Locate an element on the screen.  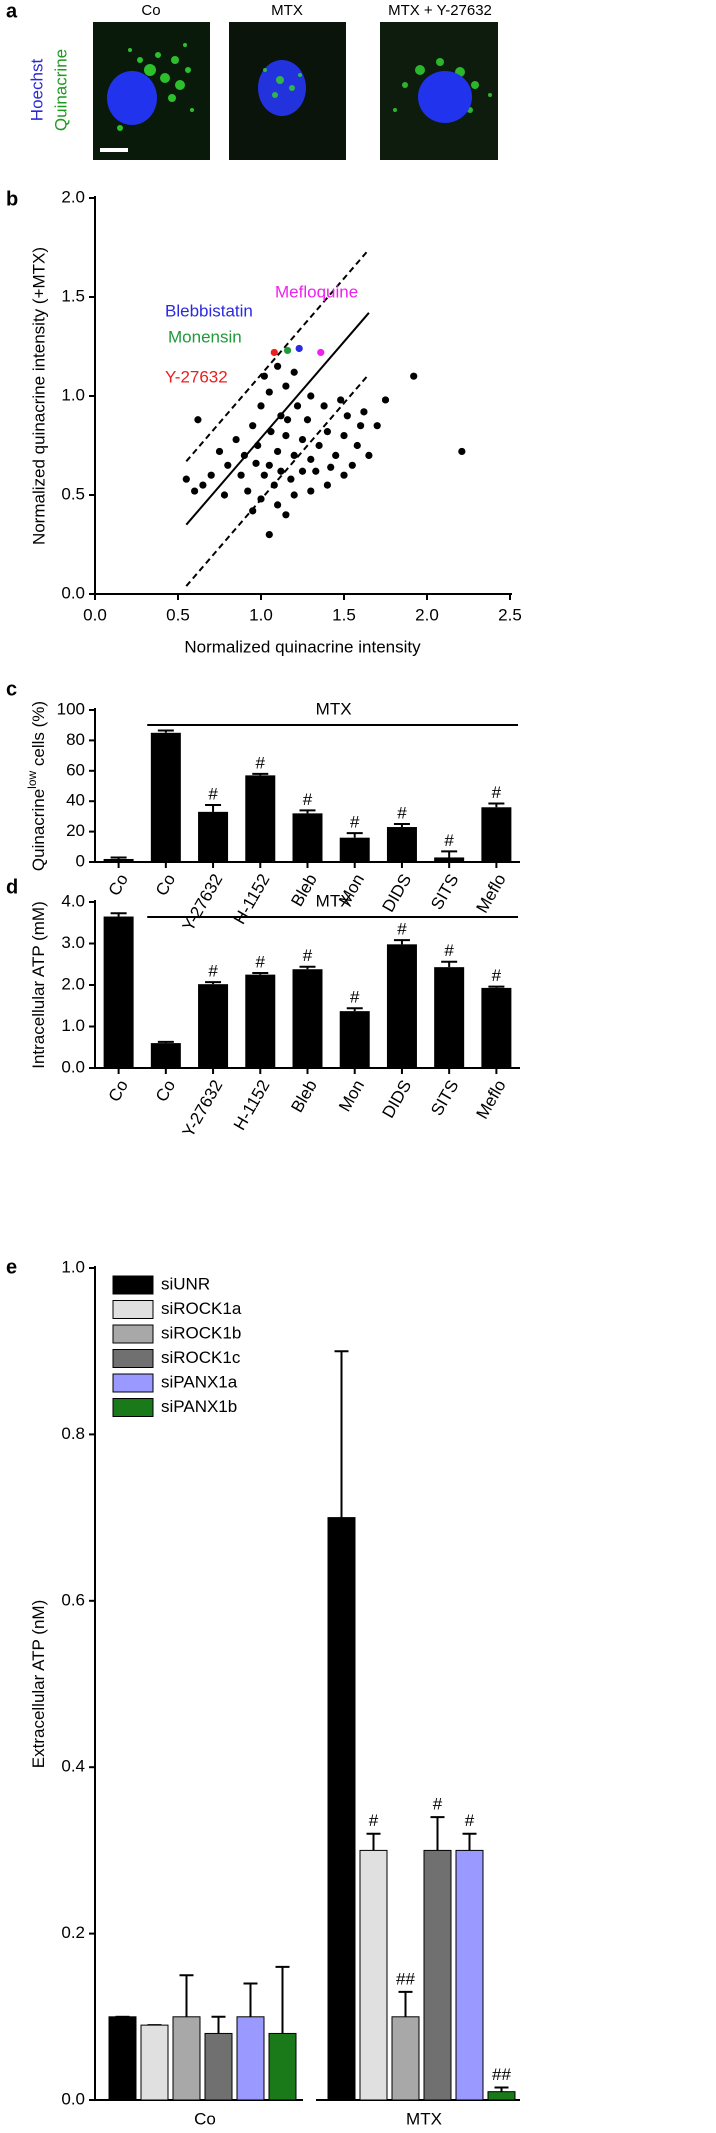
legend-label: siUNR is located at coordinates (185, 1283).